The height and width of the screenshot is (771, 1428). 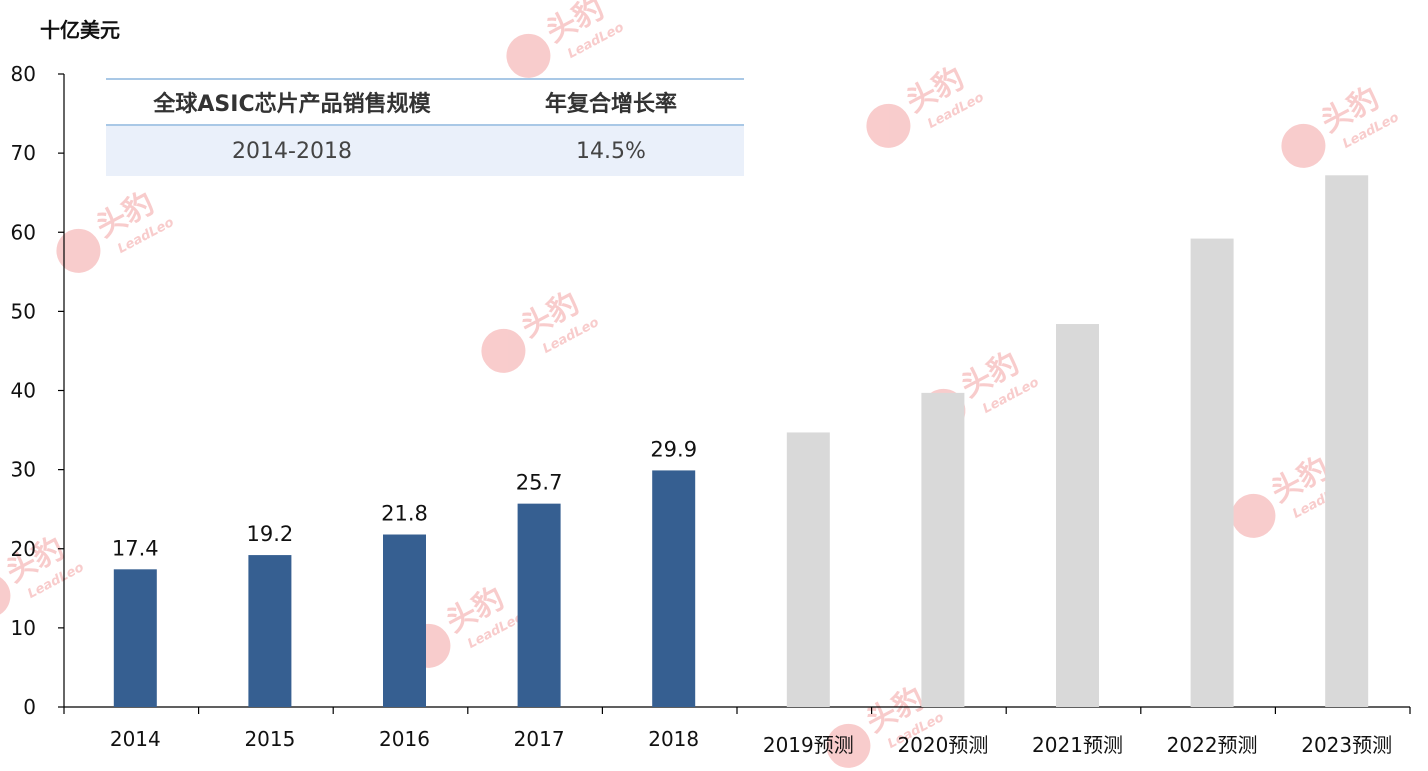 I want to click on x-tick-label-2018: 2018, so click(x=673, y=739).